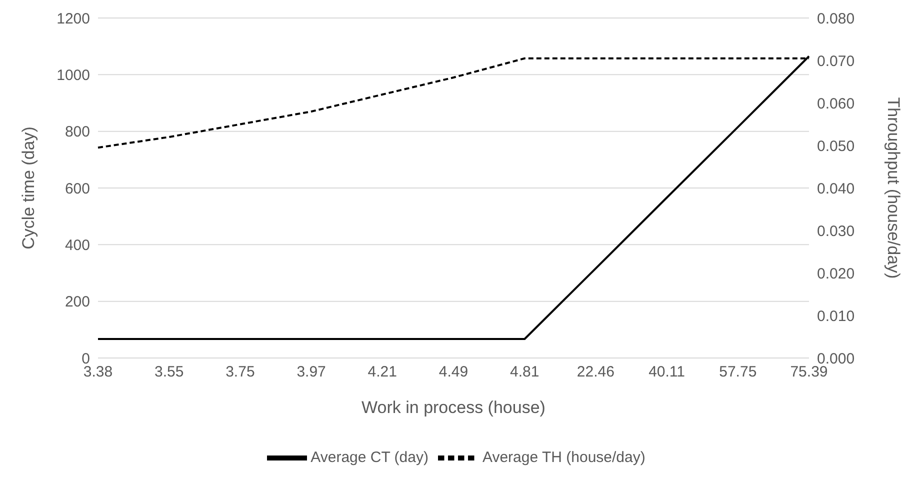 This screenshot has width=922, height=497. I want to click on y-tick-label: 400, so click(77, 245).